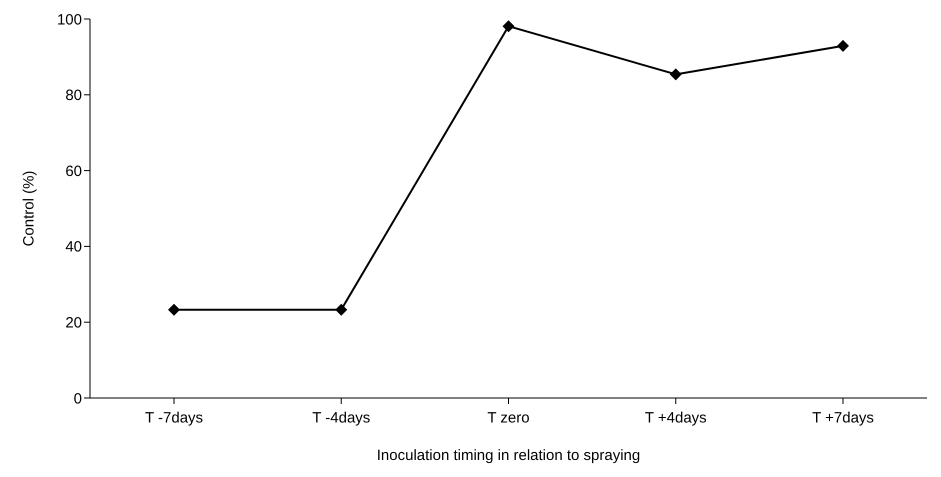  Describe the element at coordinates (69, 19) in the screenshot. I see `y-tick-label: 100` at that location.